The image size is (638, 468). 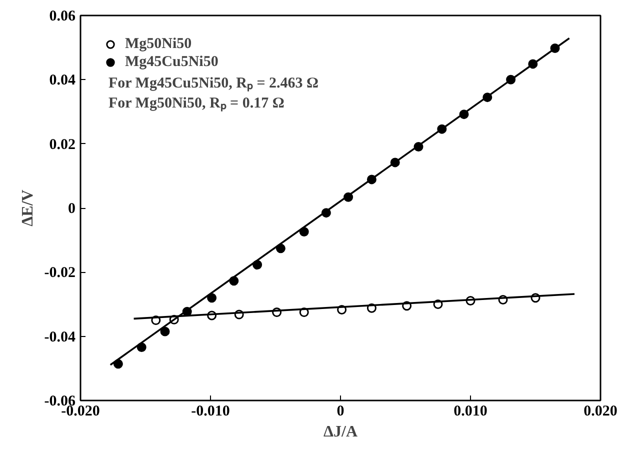 I want to click on legend-label: Mg45Cu5Ni50, so click(x=171, y=62).